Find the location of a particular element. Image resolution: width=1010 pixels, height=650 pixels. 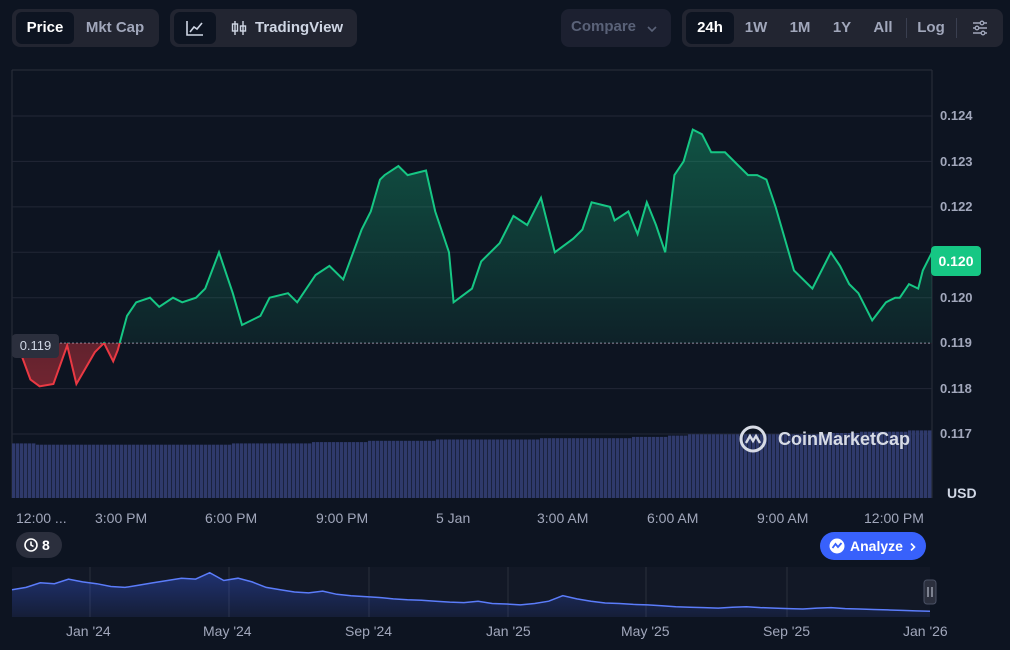

y-tick: 0.119 is located at coordinates (956, 342).